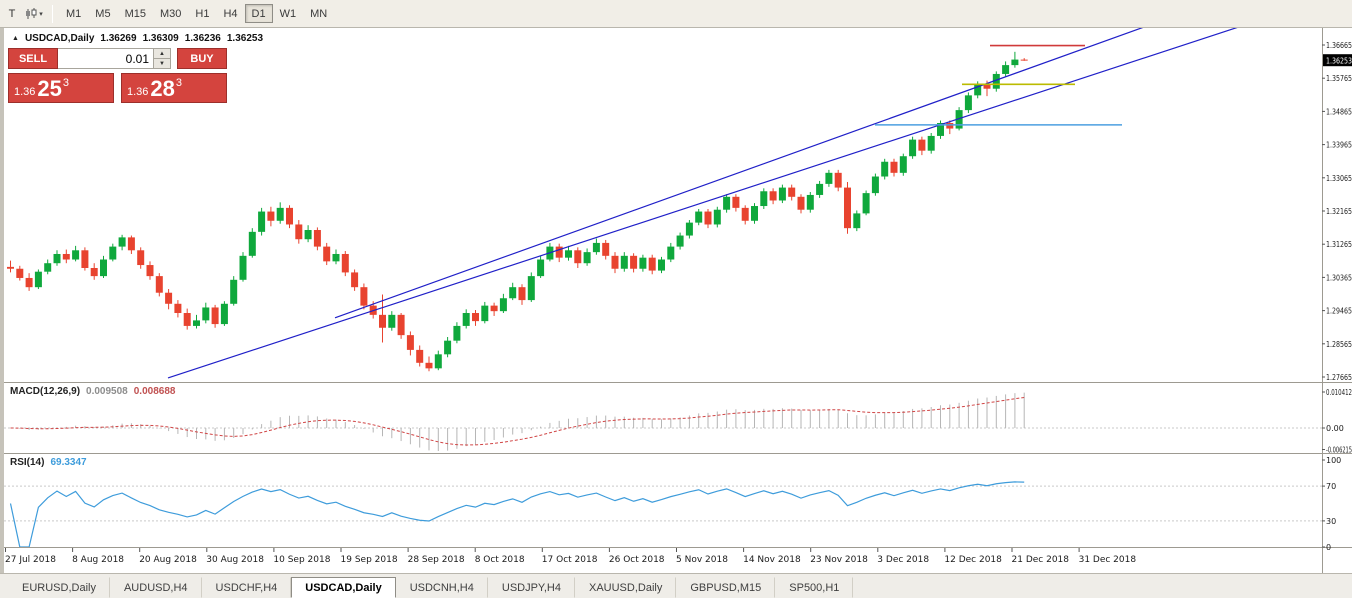 The height and width of the screenshot is (598, 1352). I want to click on toolbar-template-button: T, so click(12, 14).